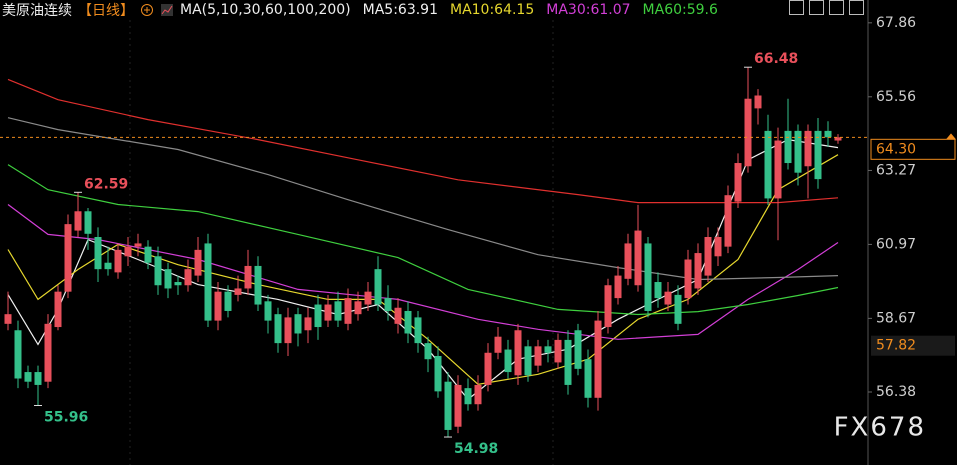 This screenshot has width=957, height=465. Describe the element at coordinates (265, 10) in the screenshot. I see `ma-label: MA(5,10,30,60,100,200)` at that location.